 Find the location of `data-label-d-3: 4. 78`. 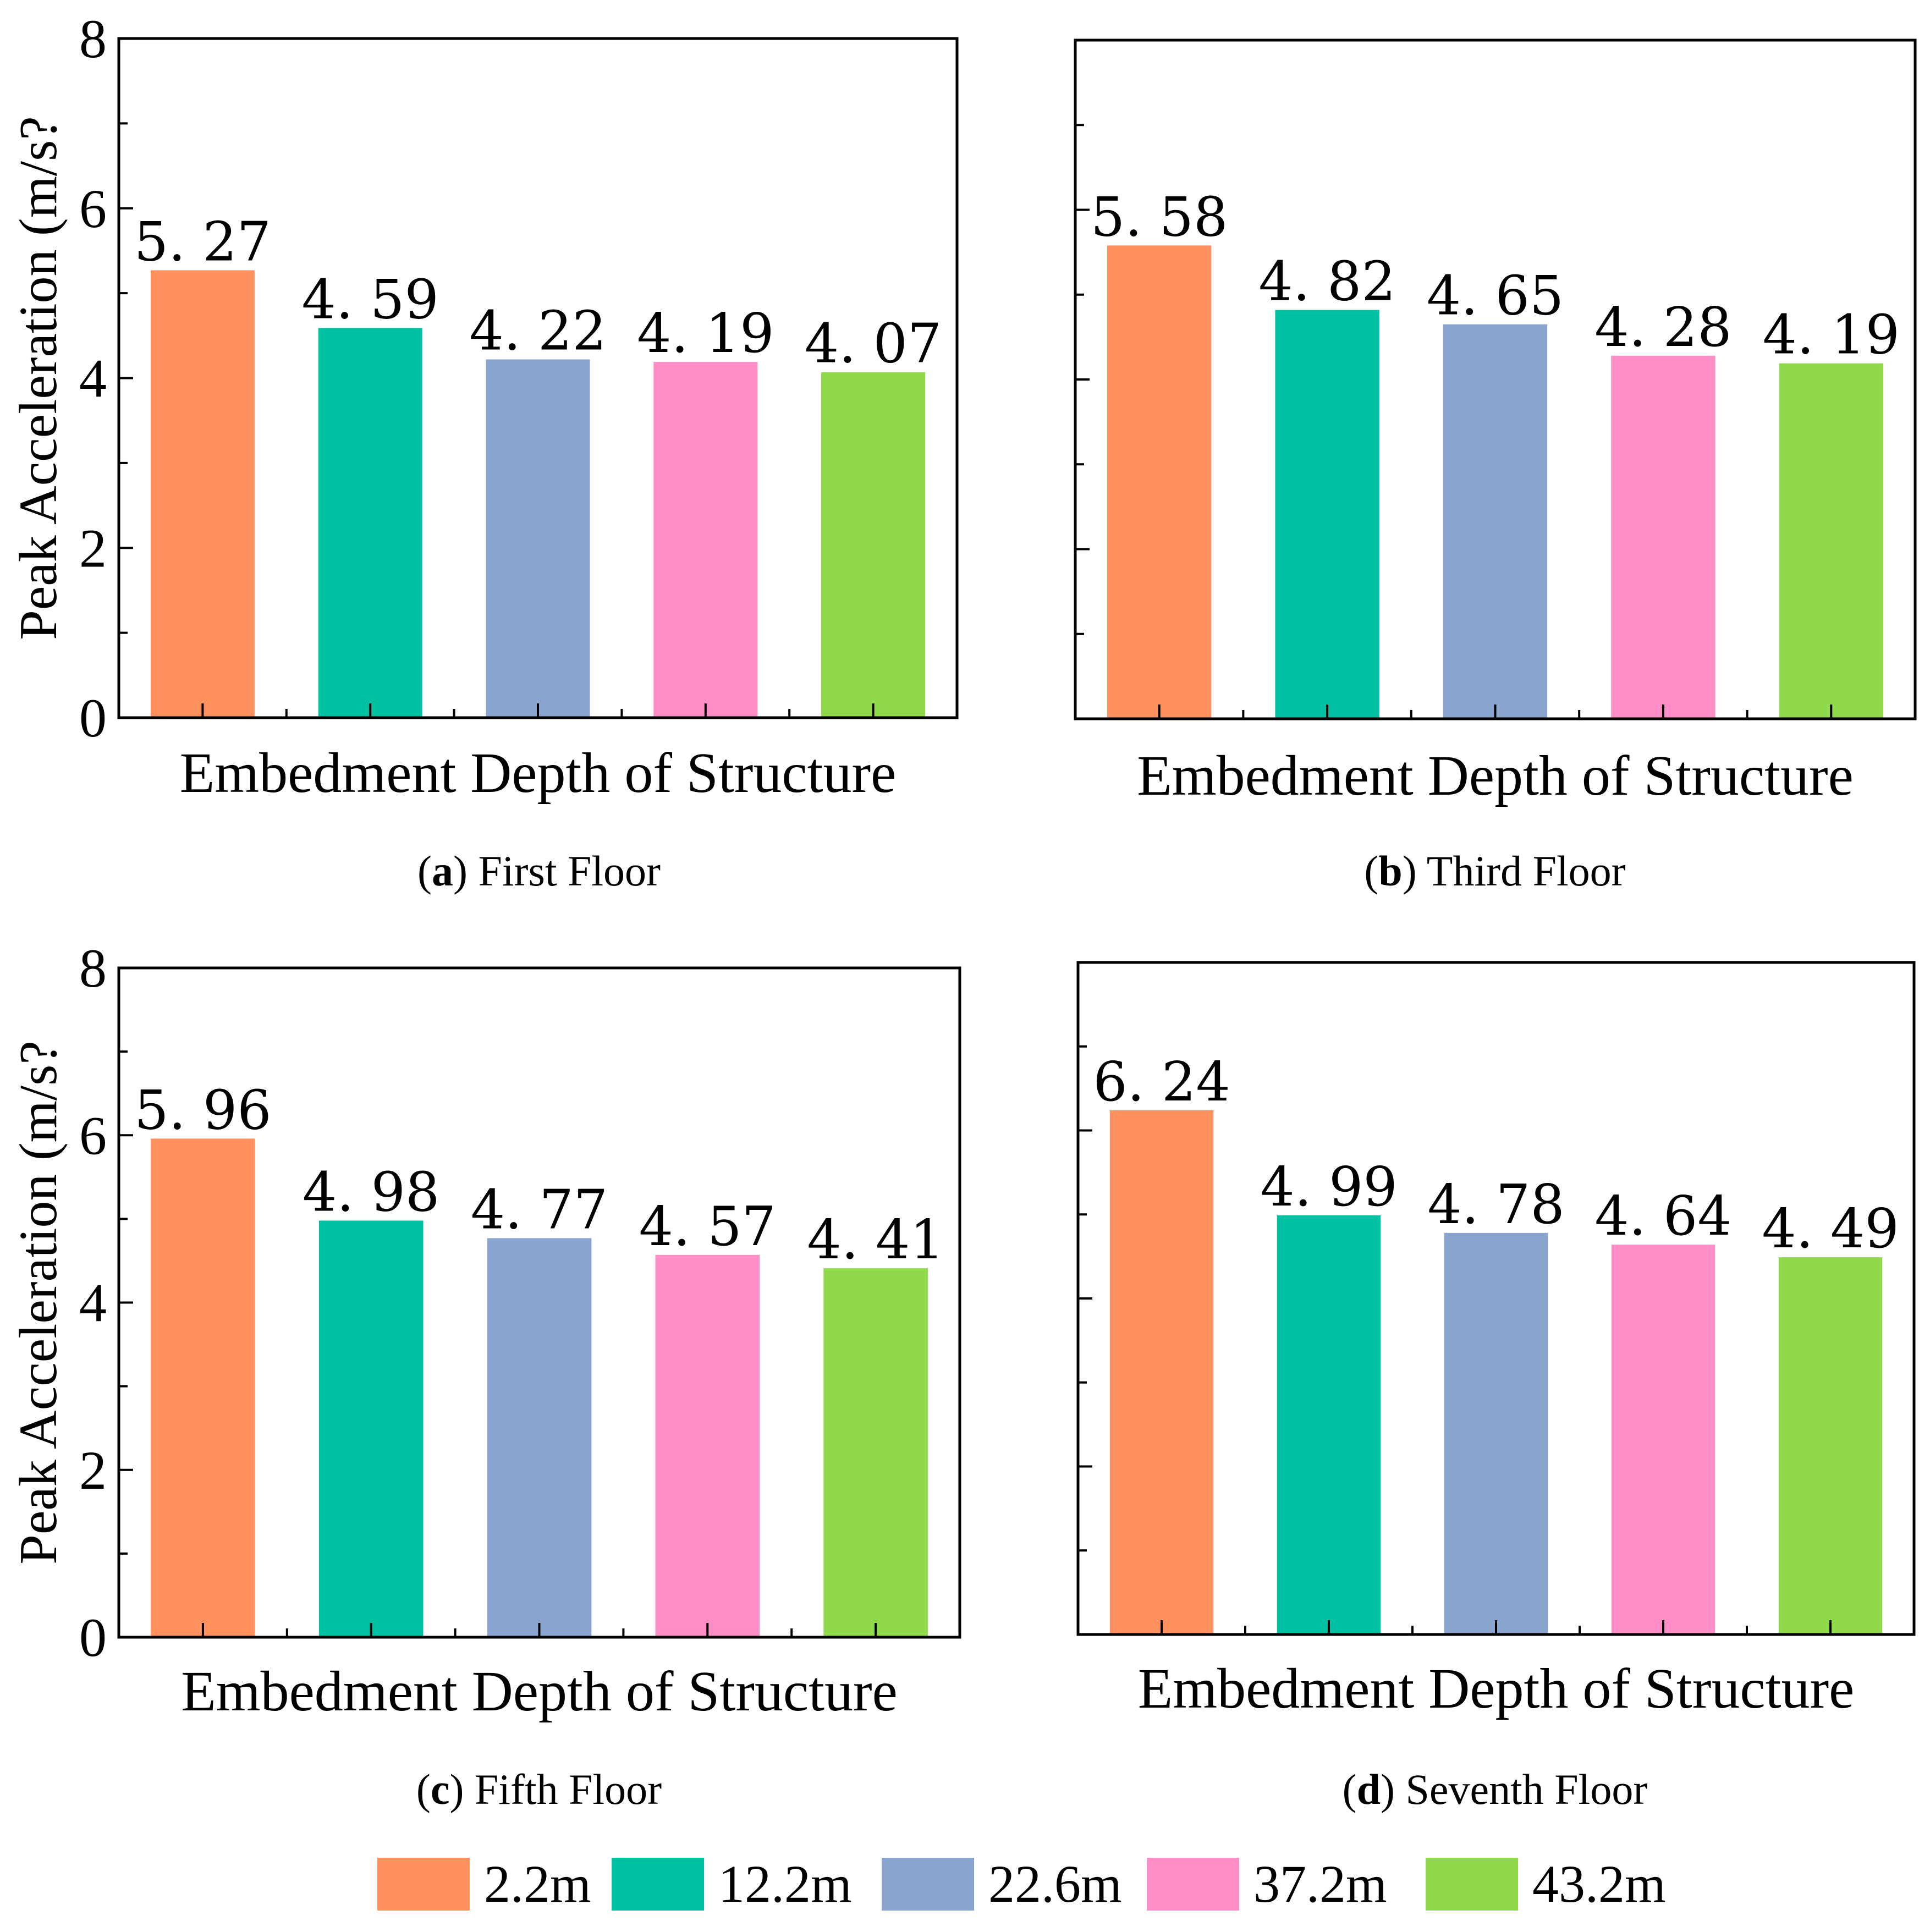

data-label-d-3: 4. 78 is located at coordinates (1495, 1205).